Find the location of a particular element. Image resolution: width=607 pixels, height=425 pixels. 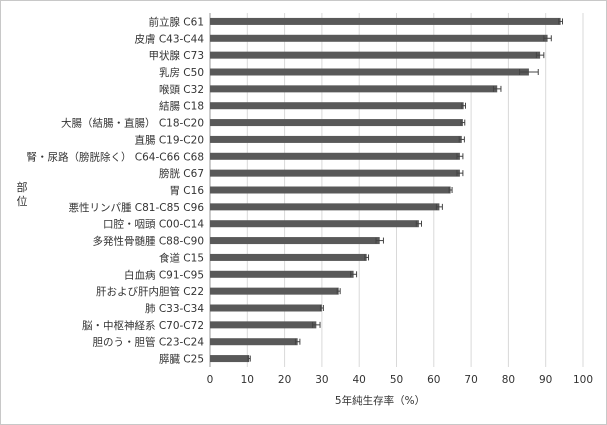

category-label: 脳・中枢神経系 C70-C72 is located at coordinates (143, 325).